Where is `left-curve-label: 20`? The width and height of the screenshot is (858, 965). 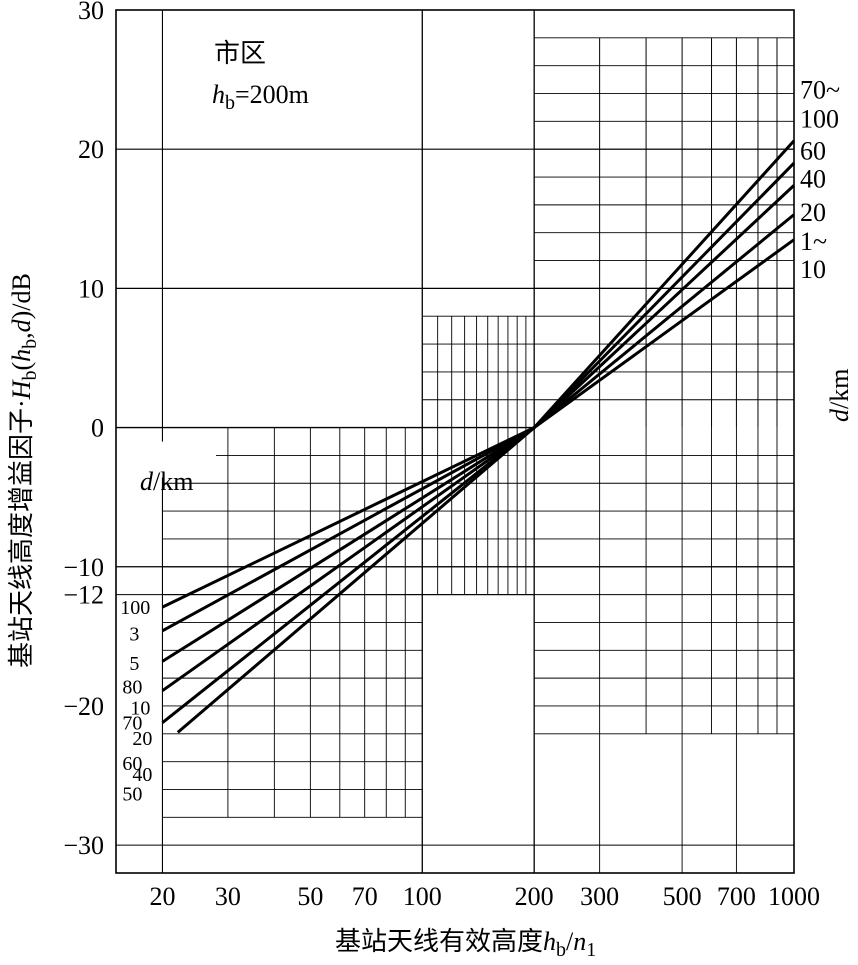 left-curve-label: 20 is located at coordinates (142, 739).